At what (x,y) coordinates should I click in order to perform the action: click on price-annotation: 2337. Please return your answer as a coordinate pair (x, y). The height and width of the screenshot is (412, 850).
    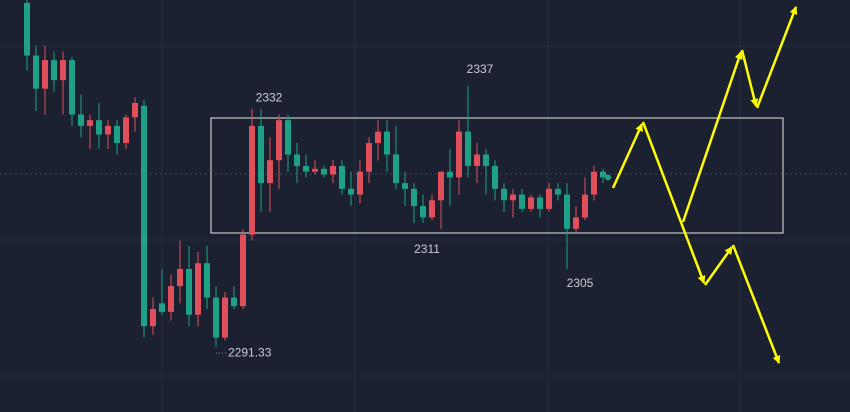
    Looking at the image, I should click on (480, 69).